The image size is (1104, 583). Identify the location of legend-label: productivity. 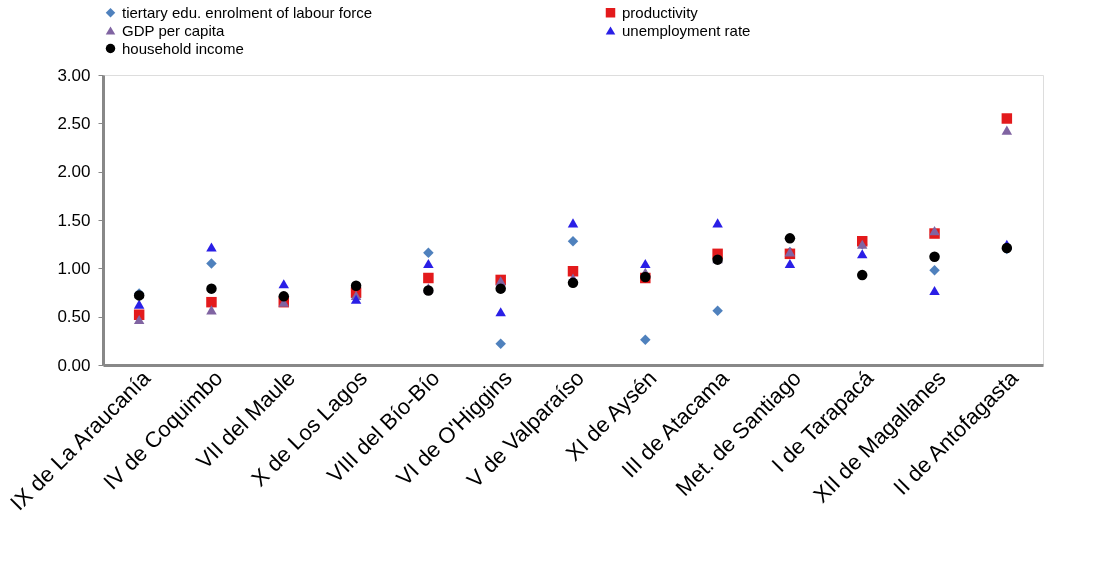
(660, 12).